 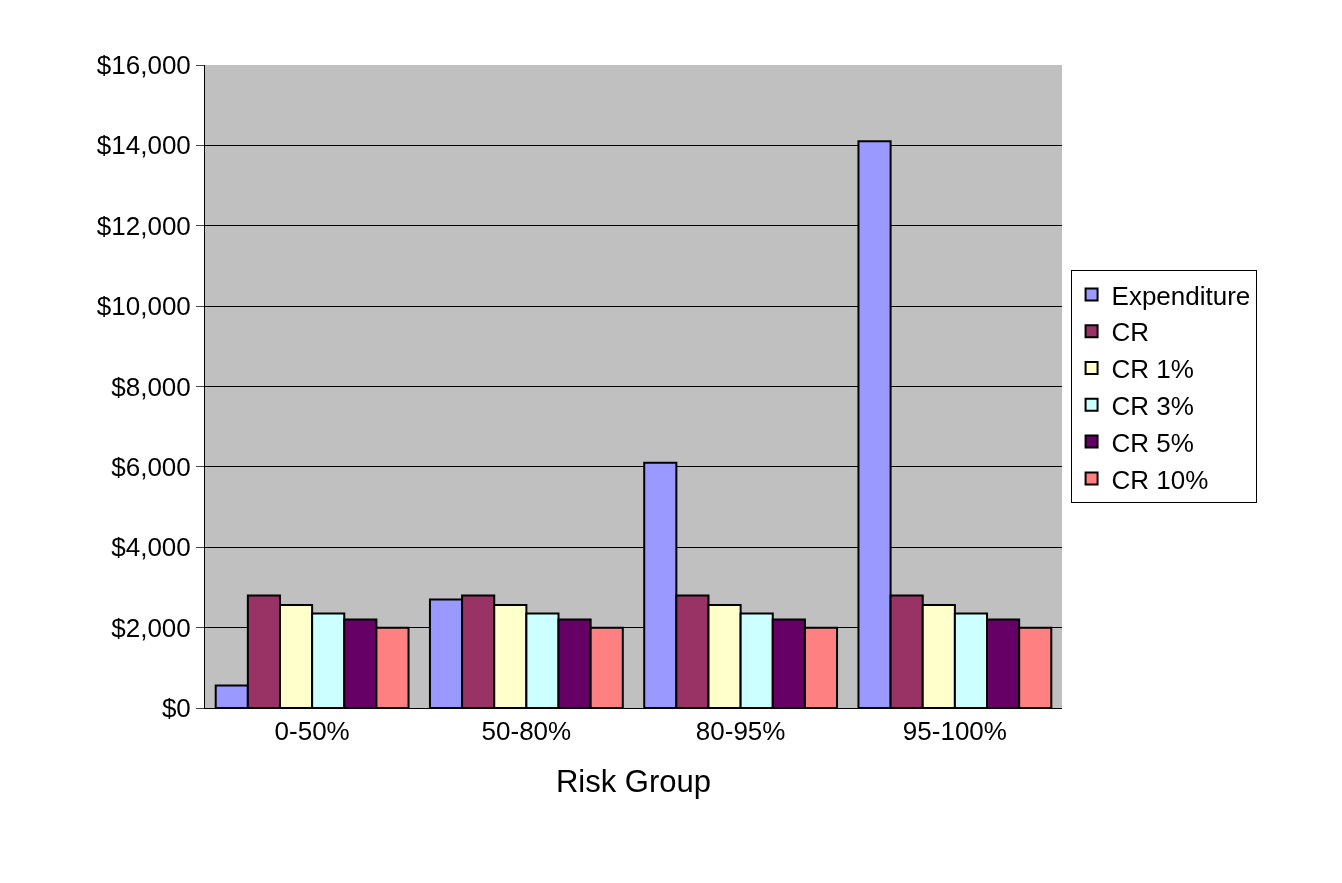 I want to click on y-tick-label: $8,000, so click(x=151, y=386).